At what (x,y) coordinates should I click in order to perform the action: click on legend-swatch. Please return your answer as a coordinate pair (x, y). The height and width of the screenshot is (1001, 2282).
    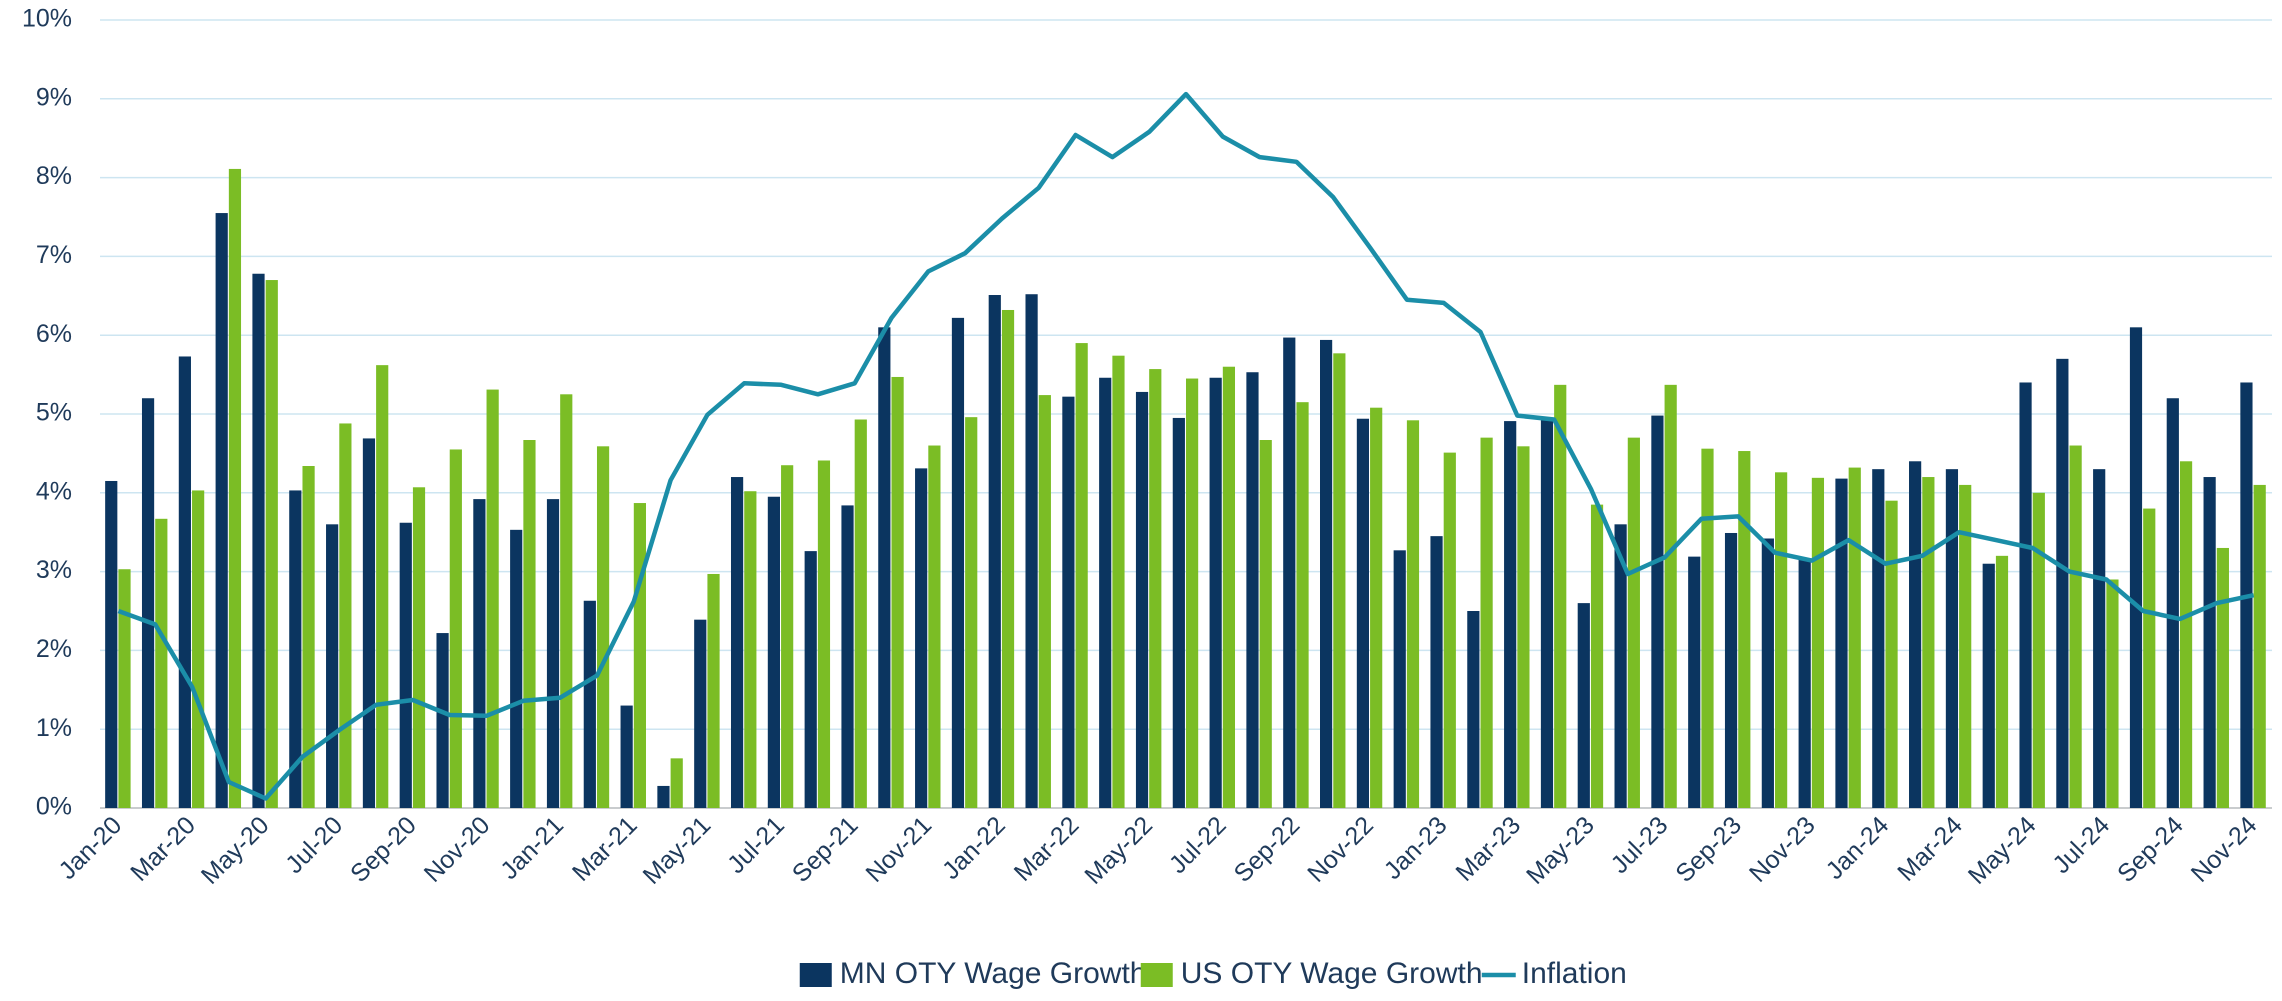
    Looking at the image, I should click on (1156, 975).